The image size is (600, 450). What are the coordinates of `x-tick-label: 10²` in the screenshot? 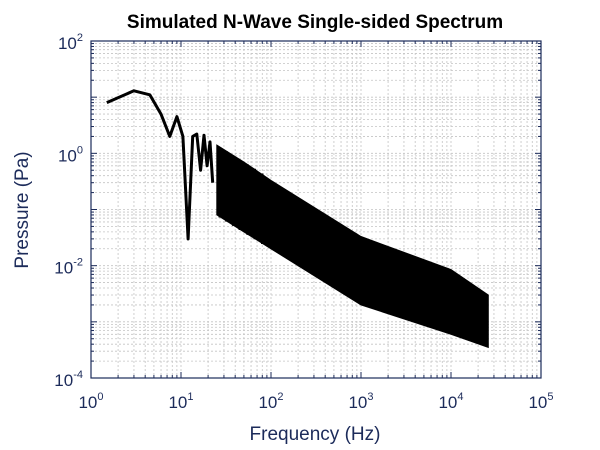 It's located at (270, 401).